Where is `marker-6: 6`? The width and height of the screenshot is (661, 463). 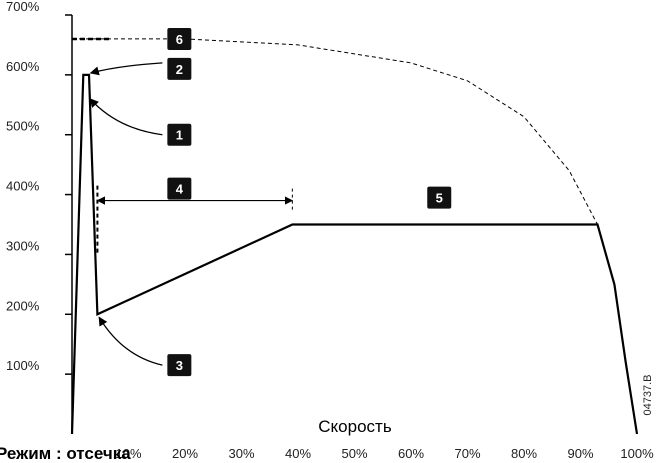
marker-6: 6 is located at coordinates (179, 39).